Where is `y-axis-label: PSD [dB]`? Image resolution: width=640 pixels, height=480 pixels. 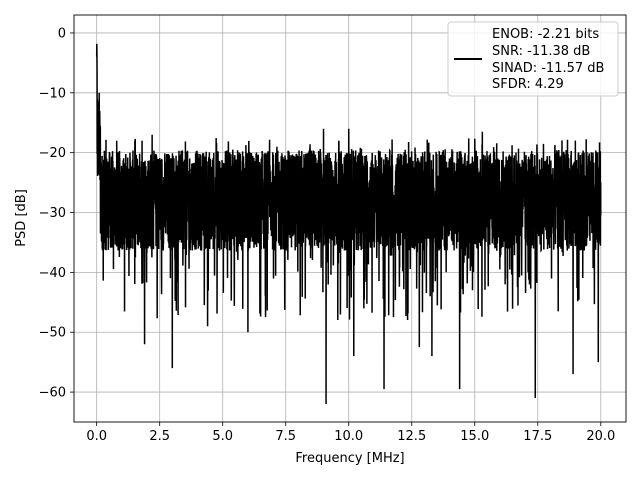
y-axis-label: PSD [dB] is located at coordinates (21, 218).